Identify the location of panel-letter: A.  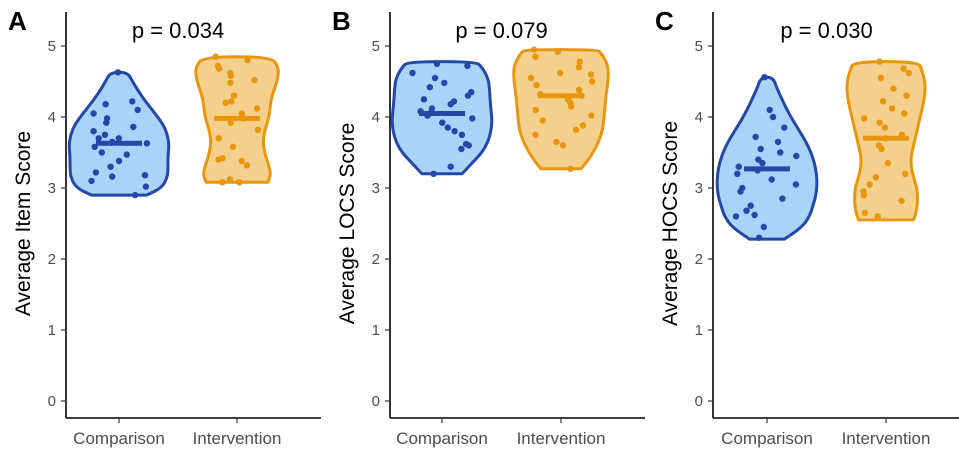
(17, 21).